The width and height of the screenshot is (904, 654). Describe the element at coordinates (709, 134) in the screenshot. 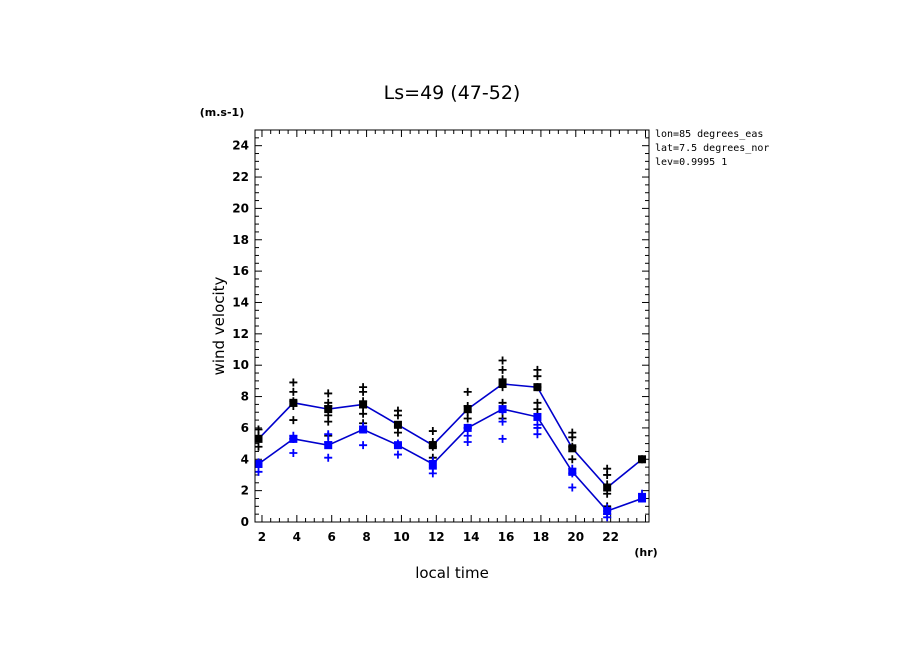

I see `annotation-lon: lon=85 degrees_eas` at that location.